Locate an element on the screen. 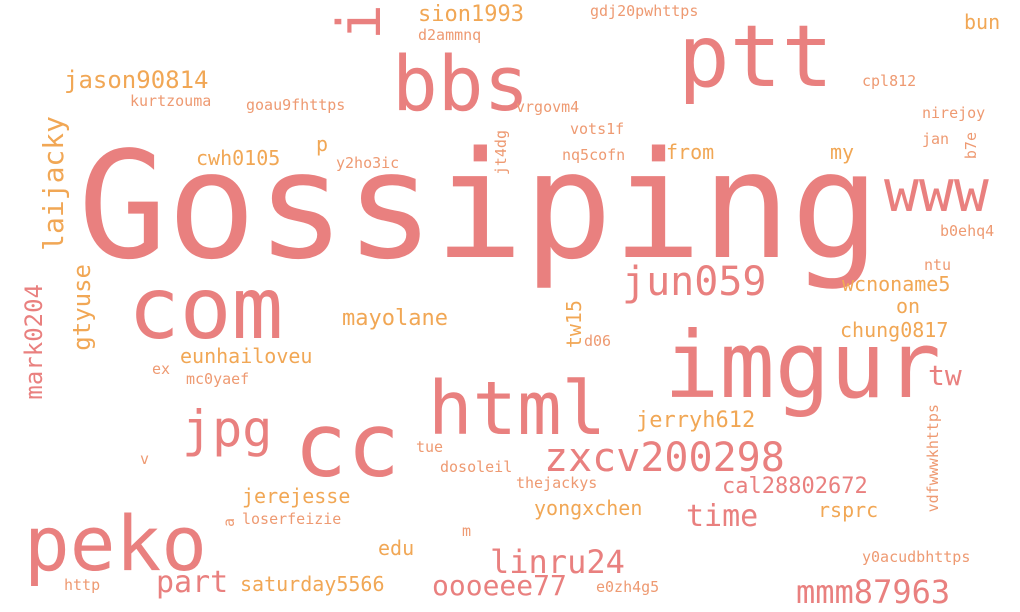 The width and height of the screenshot is (1020, 612). word-yongxchen: yongxchen is located at coordinates (588, 508).